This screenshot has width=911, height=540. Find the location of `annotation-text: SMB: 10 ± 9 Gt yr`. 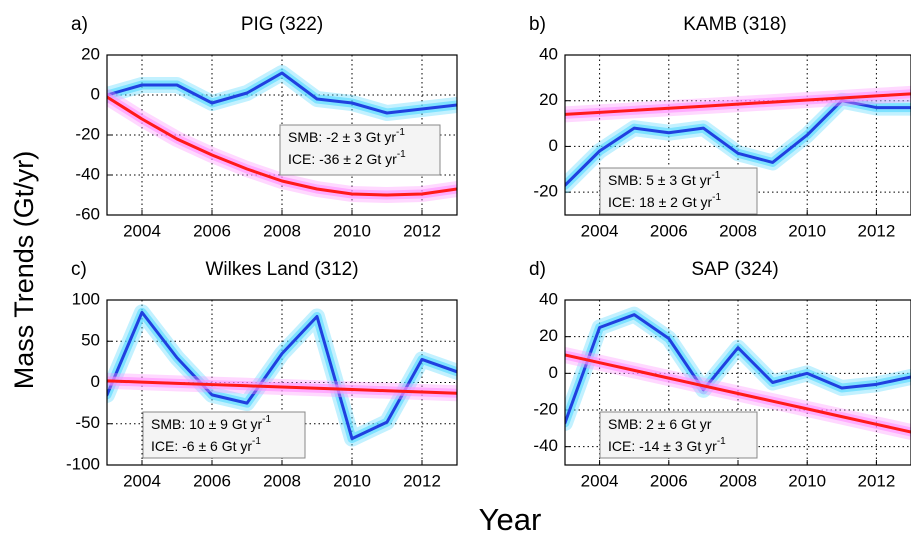

annotation-text: SMB: 10 ± 9 Gt yr is located at coordinates (206, 424).